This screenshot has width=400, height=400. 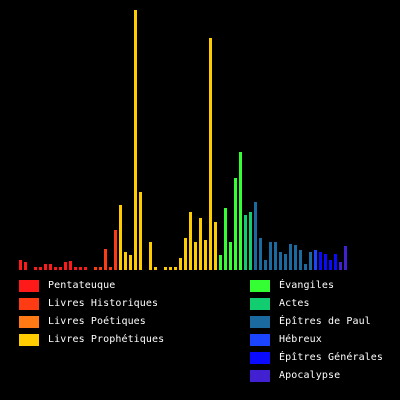 What do you see at coordinates (331, 357) in the screenshot?
I see `legend-label: Épîtres Générales` at bounding box center [331, 357].